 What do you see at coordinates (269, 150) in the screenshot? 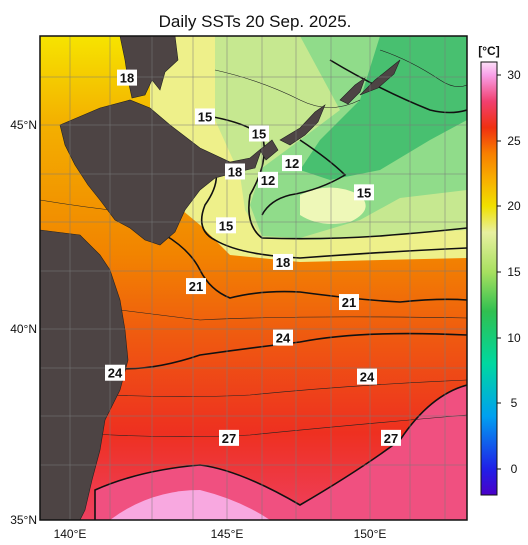
I see `land-kuril-kunashiri` at bounding box center [269, 150].